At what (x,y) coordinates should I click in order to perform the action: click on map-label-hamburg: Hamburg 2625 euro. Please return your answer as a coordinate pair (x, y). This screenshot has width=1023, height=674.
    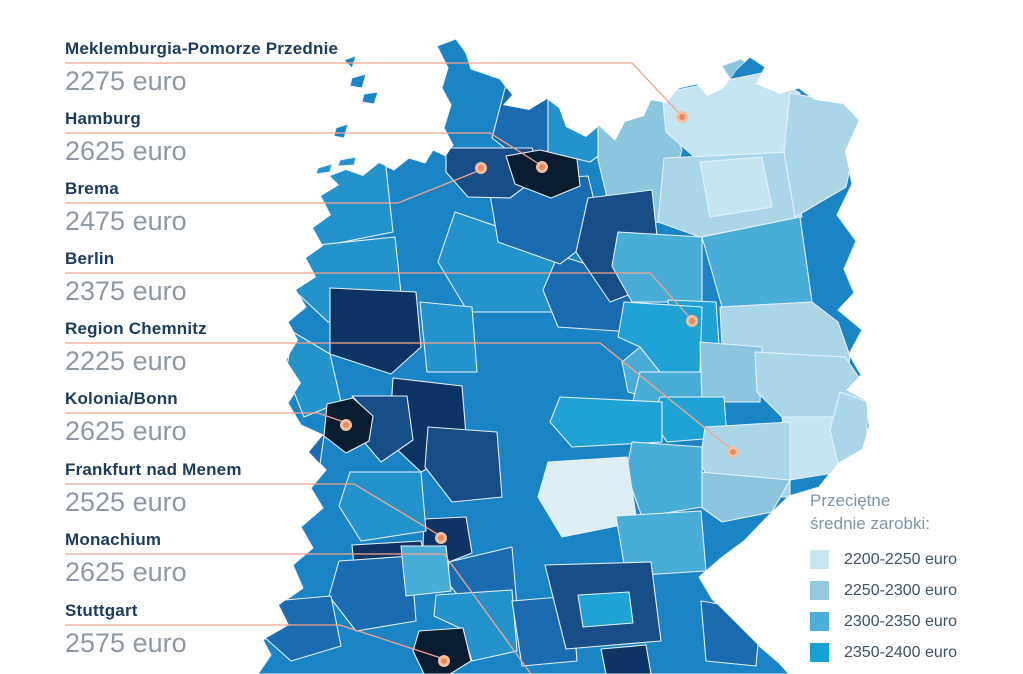
    Looking at the image, I should click on (126, 136).